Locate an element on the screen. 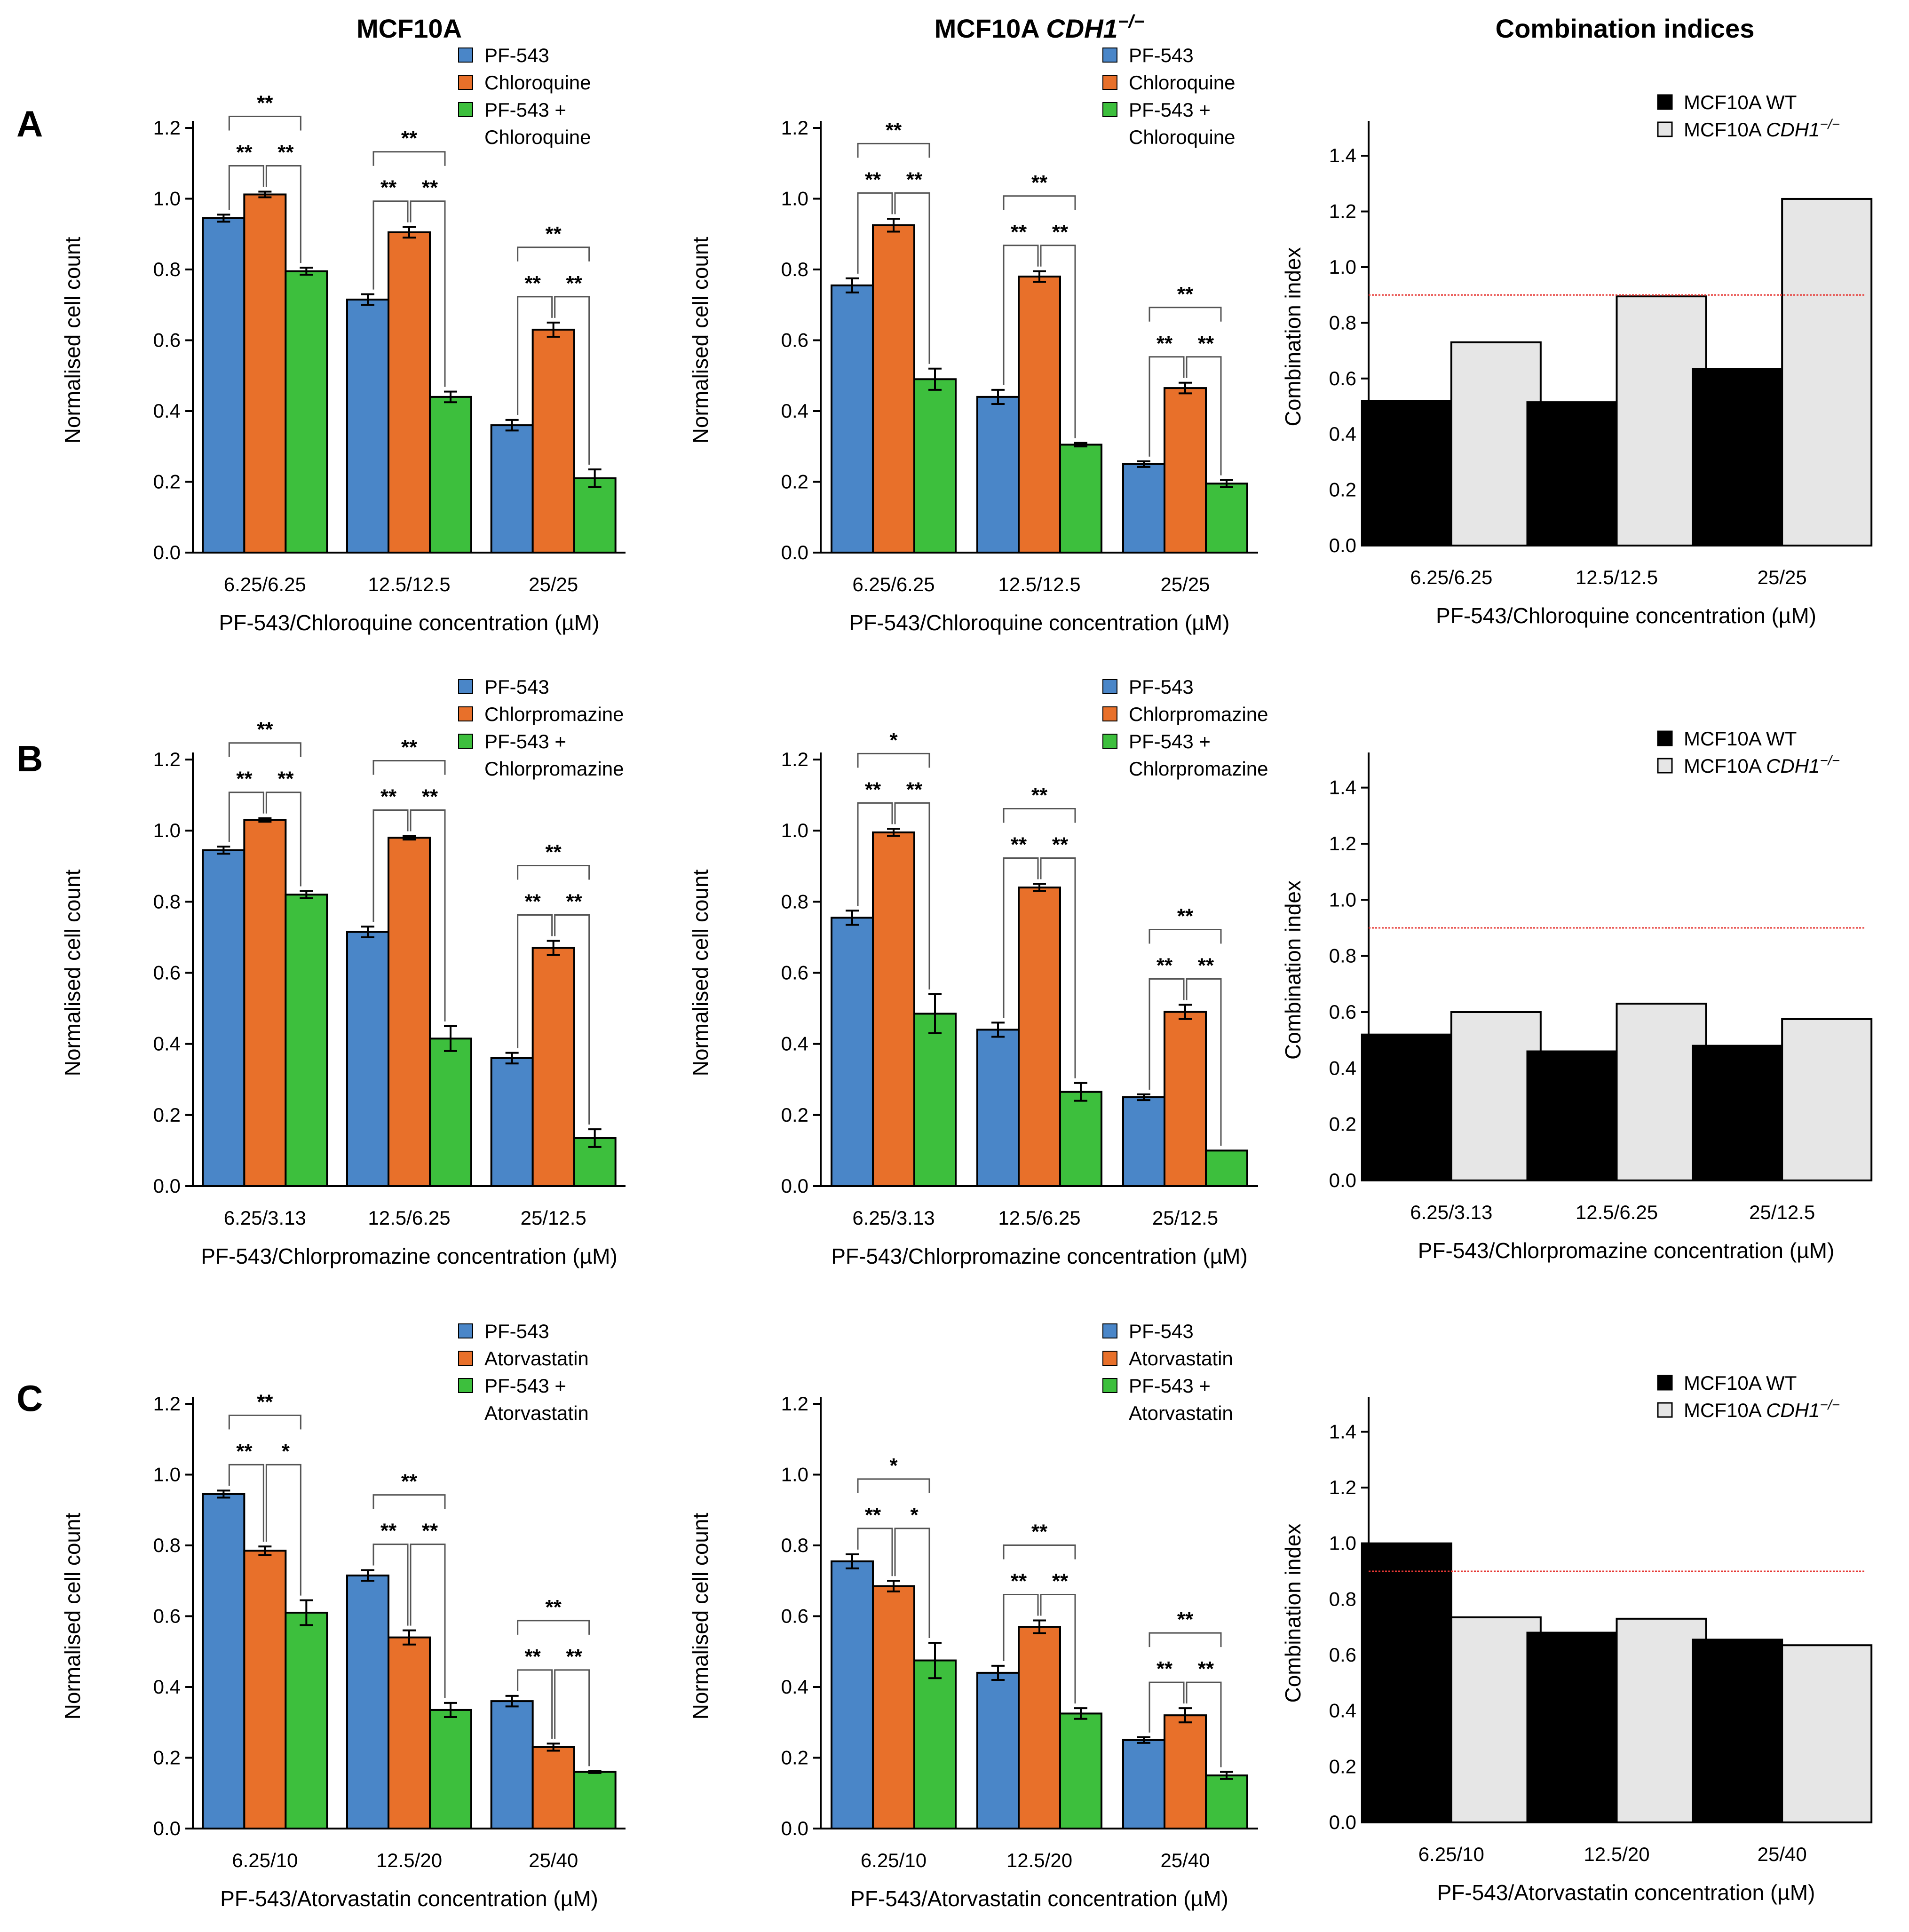  legend-label: Chloroquine is located at coordinates (537, 137).